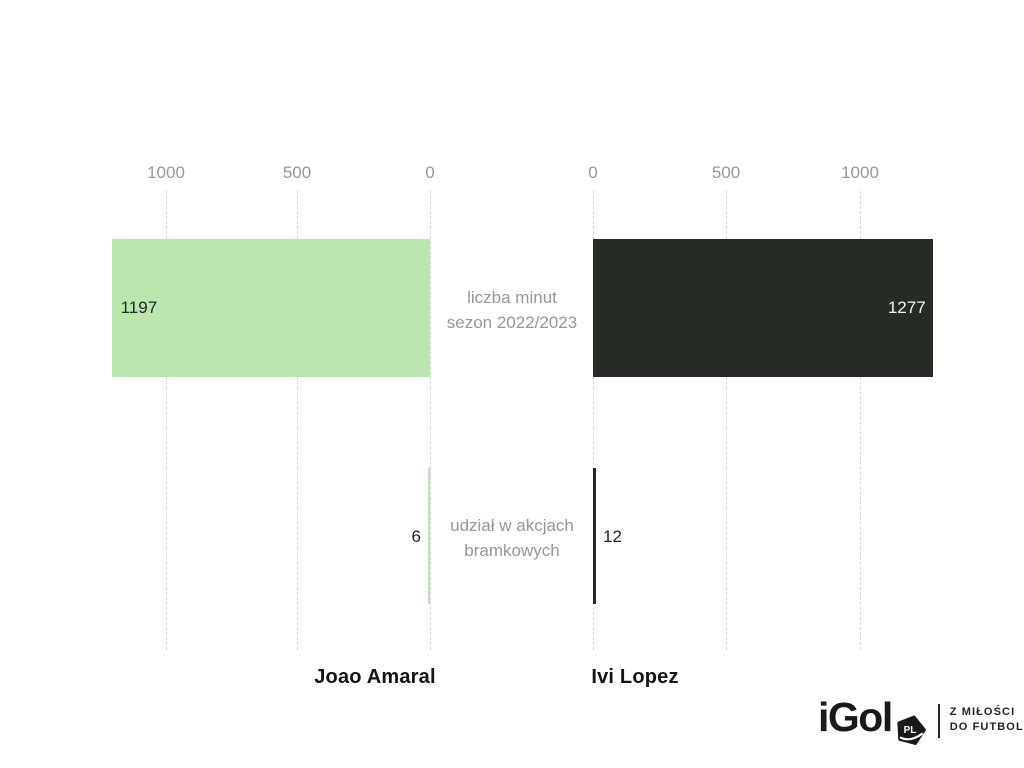  Describe the element at coordinates (593, 172) in the screenshot. I see `axis-tick-right-0: 0` at that location.